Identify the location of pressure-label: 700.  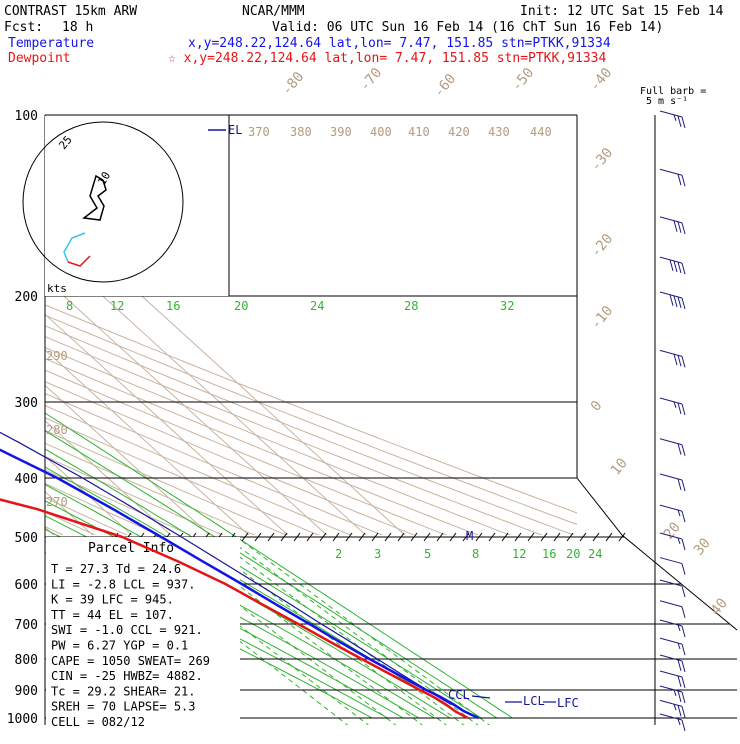
(26, 625).